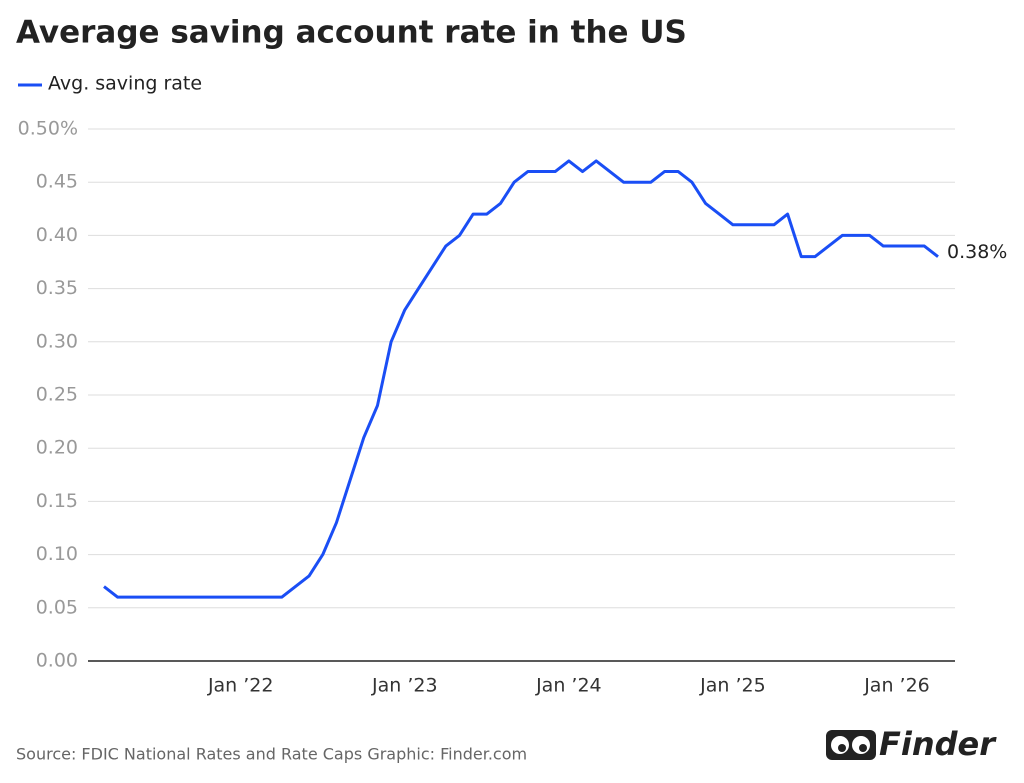 The height and width of the screenshot is (783, 1024). Describe the element at coordinates (57, 235) in the screenshot. I see `y-tick-label: 0.40` at that location.